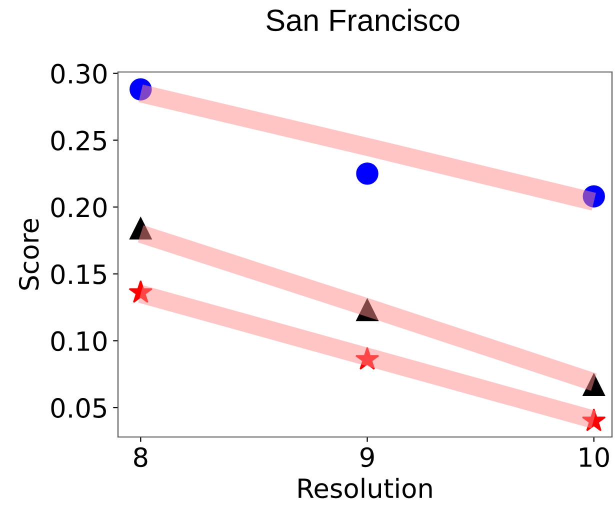 The image size is (615, 510). Describe the element at coordinates (78, 408) in the screenshot. I see `y-tick-label: 0.05` at that location.